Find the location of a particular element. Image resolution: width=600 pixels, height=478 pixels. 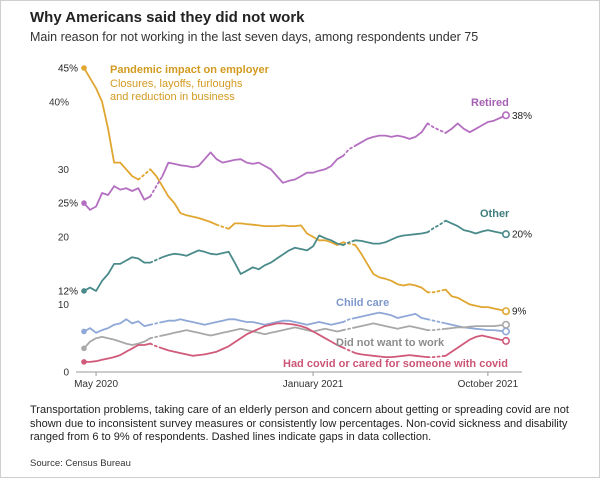

label-child-care: Child care is located at coordinates (362, 303).